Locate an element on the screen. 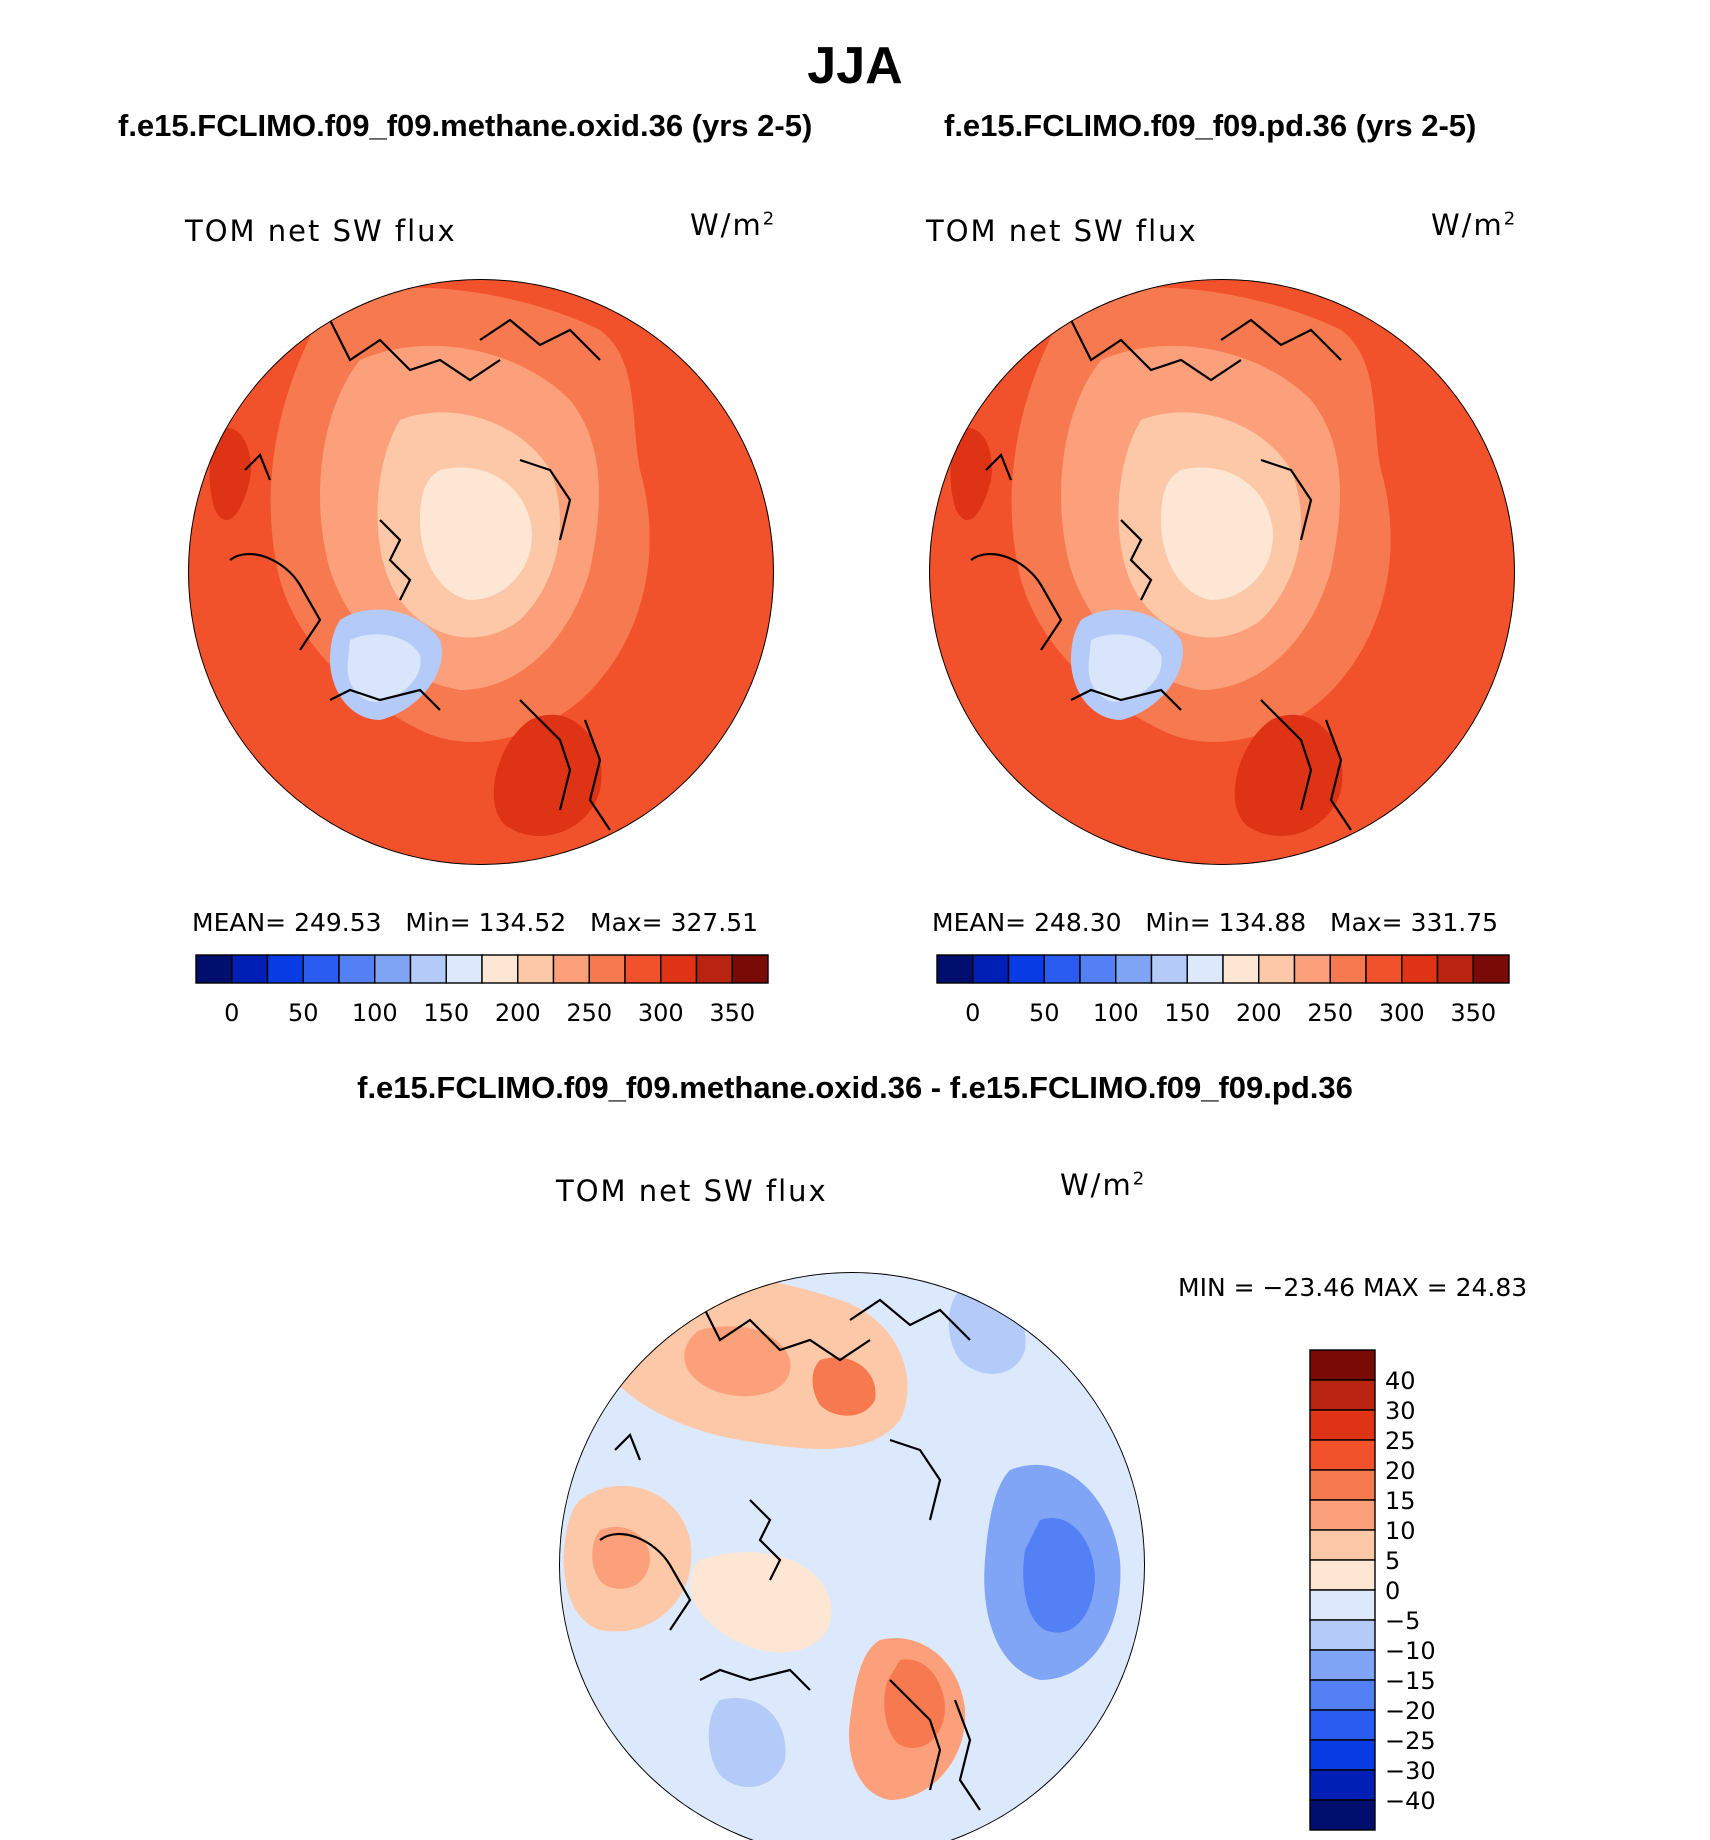  left-colorbar-tick-label: 50 is located at coordinates (303, 1013).